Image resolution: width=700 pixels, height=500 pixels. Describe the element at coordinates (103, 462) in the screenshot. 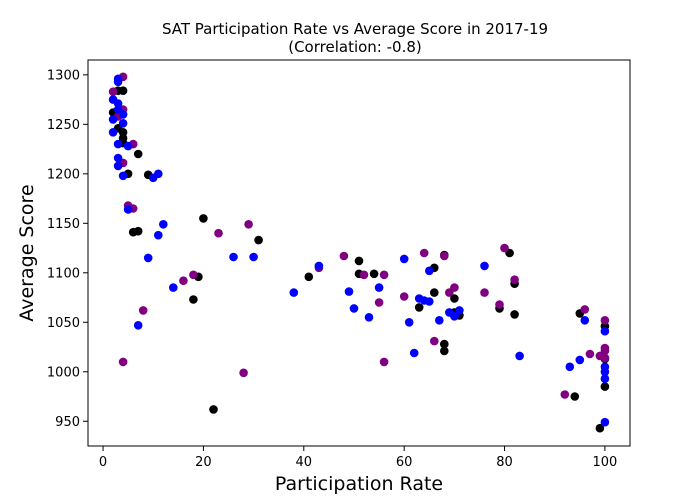

I see `x-tick-label: 0` at that location.